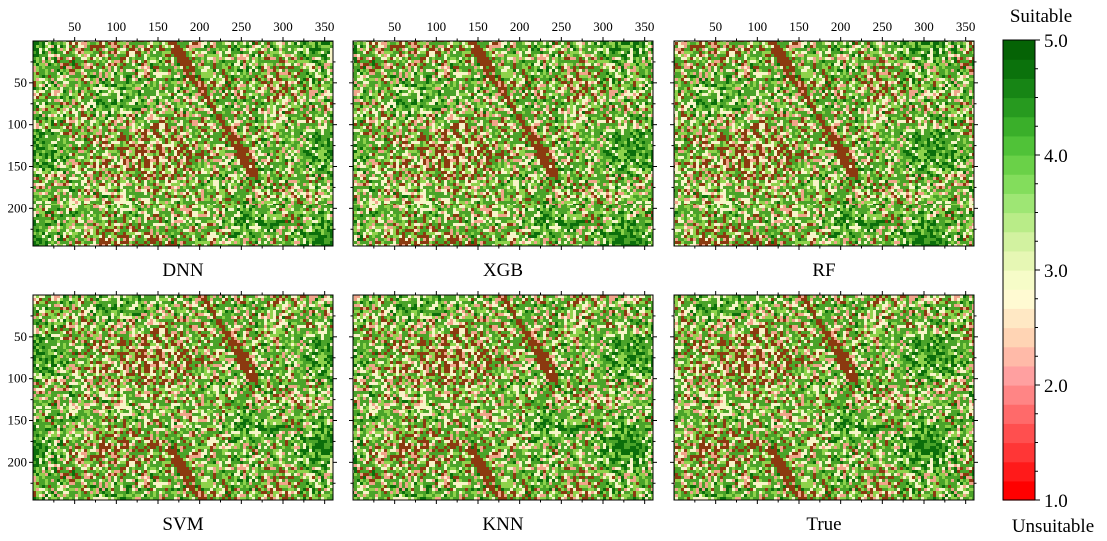 This screenshot has width=1107, height=541. What do you see at coordinates (502, 524) in the screenshot?
I see `panel-title: KNN` at bounding box center [502, 524].